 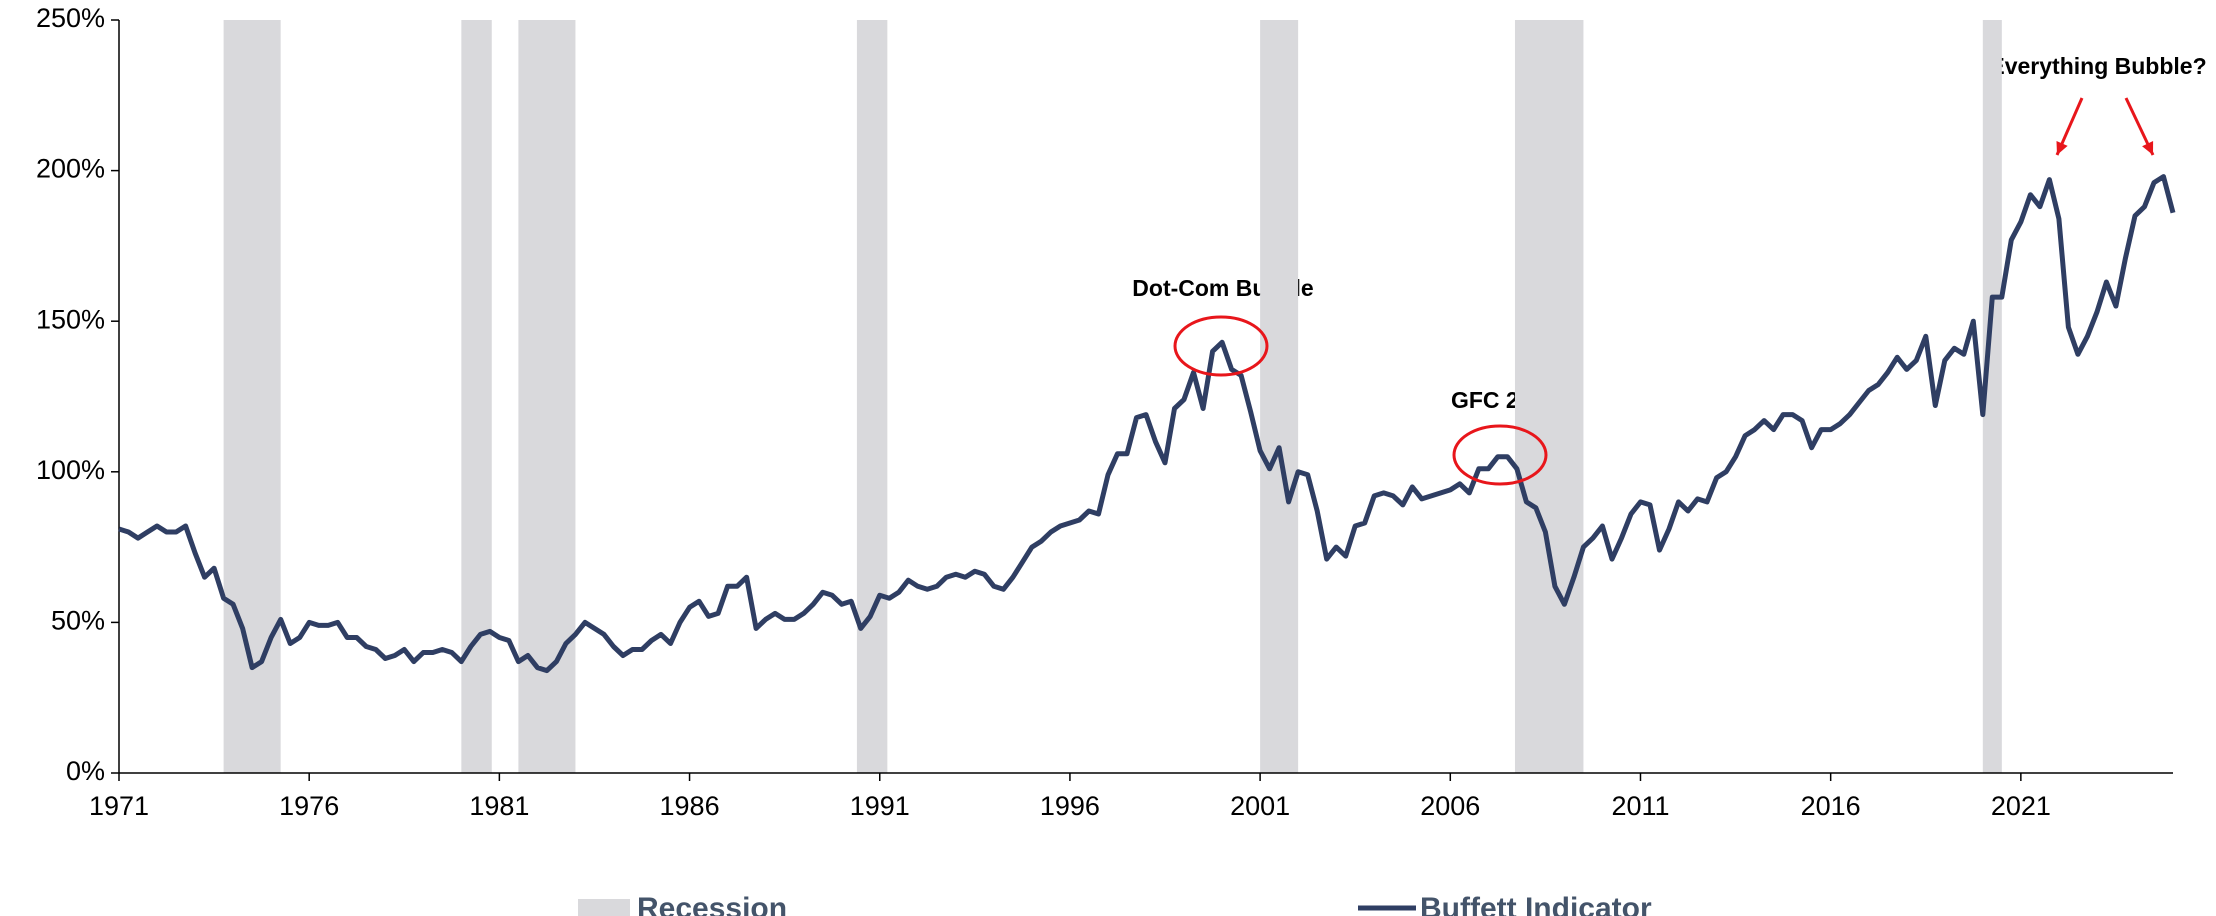 I want to click on y-tick-label: 100%, so click(x=70, y=470).